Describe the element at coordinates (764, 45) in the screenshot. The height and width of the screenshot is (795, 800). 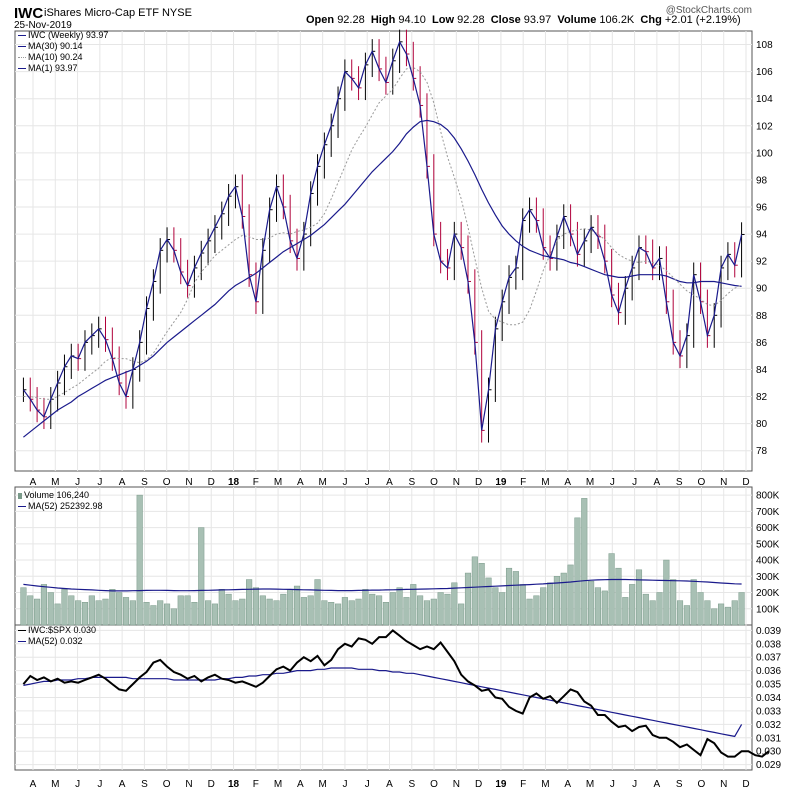
I see `price-y-tick-label: 108` at that location.